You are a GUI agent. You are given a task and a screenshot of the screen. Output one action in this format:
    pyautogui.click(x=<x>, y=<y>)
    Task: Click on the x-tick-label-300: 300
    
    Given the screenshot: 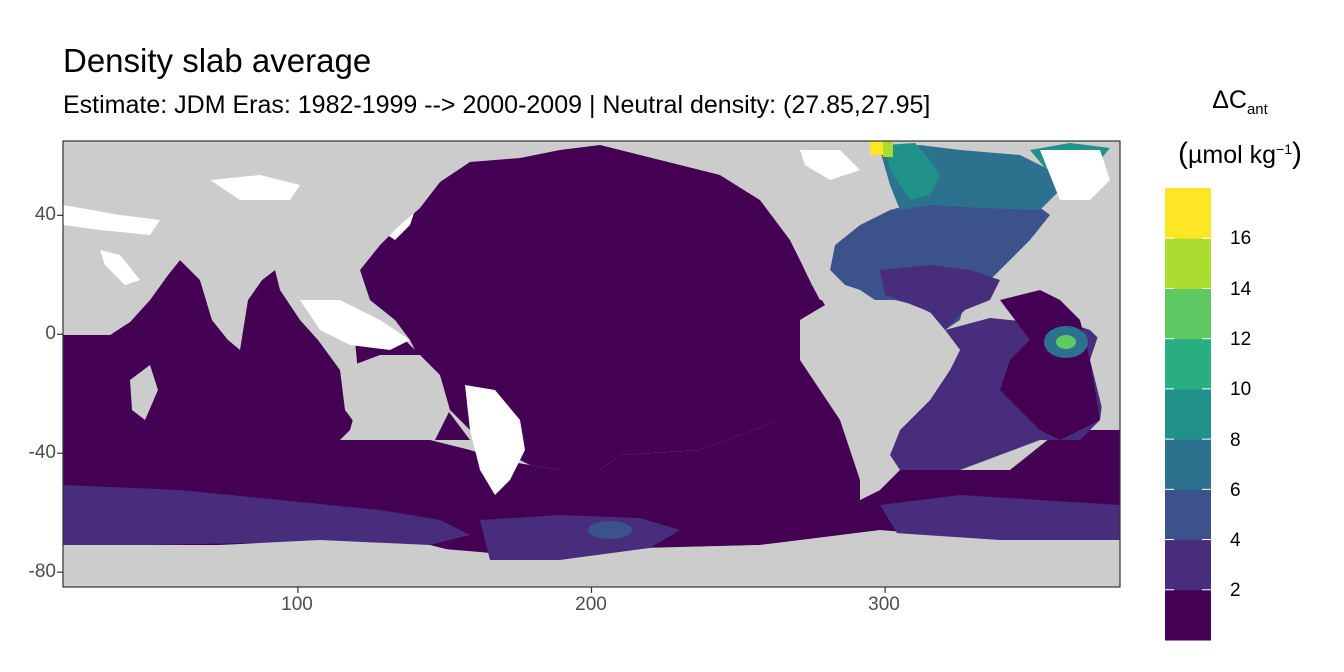 What is the action you would take?
    pyautogui.click(x=884, y=604)
    